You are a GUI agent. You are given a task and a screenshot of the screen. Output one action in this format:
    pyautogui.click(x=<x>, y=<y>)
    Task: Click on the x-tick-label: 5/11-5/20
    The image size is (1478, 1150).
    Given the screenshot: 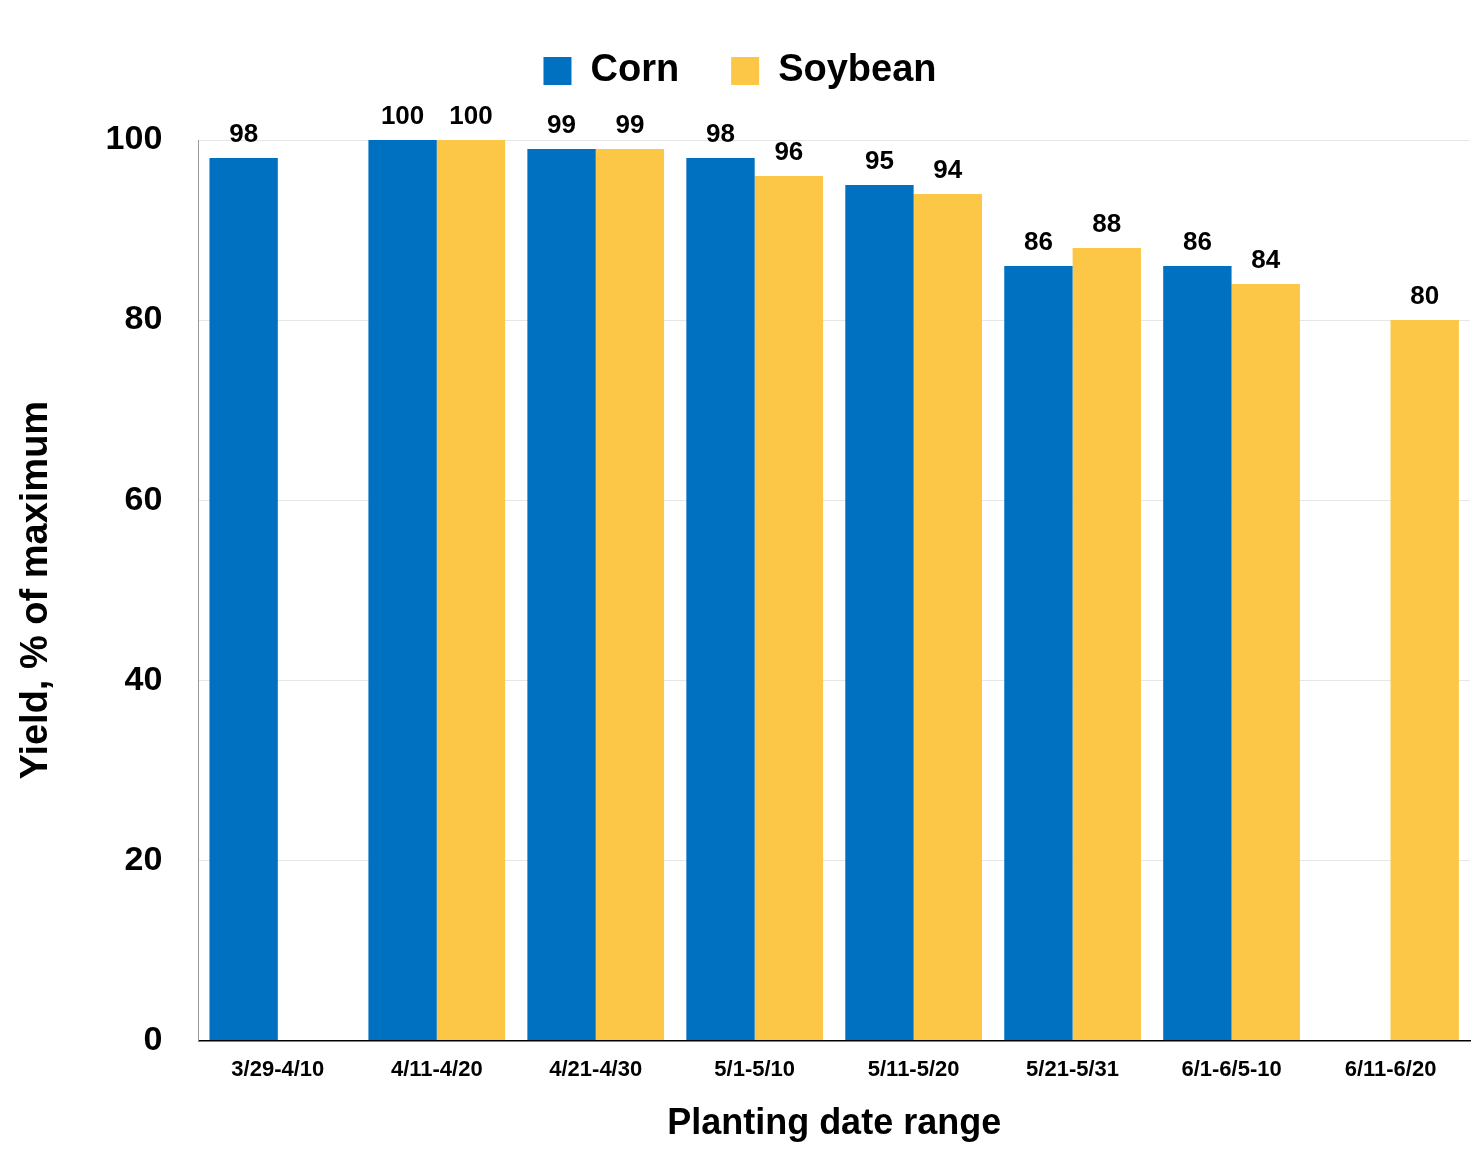 What is the action you would take?
    pyautogui.click(x=913, y=1068)
    